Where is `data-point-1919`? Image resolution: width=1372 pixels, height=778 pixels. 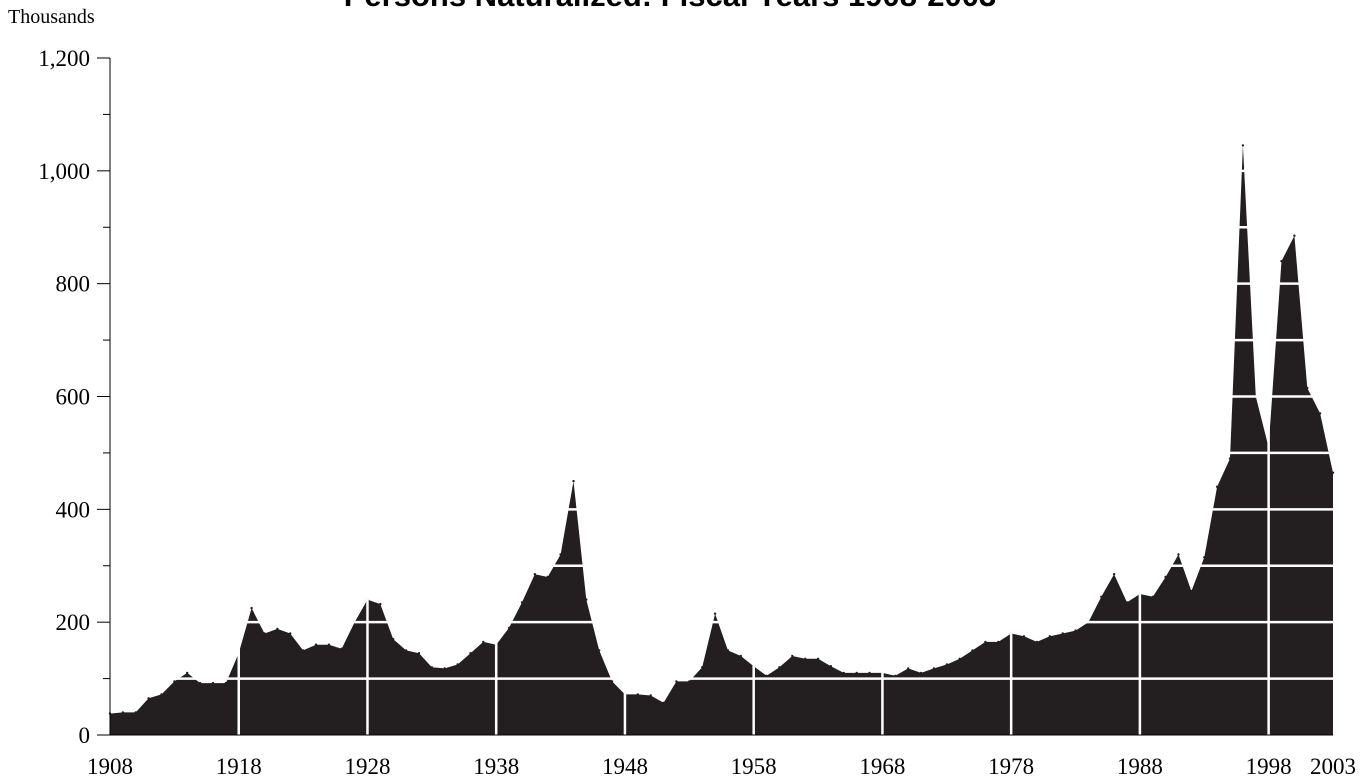
data-point-1919 is located at coordinates (251, 608).